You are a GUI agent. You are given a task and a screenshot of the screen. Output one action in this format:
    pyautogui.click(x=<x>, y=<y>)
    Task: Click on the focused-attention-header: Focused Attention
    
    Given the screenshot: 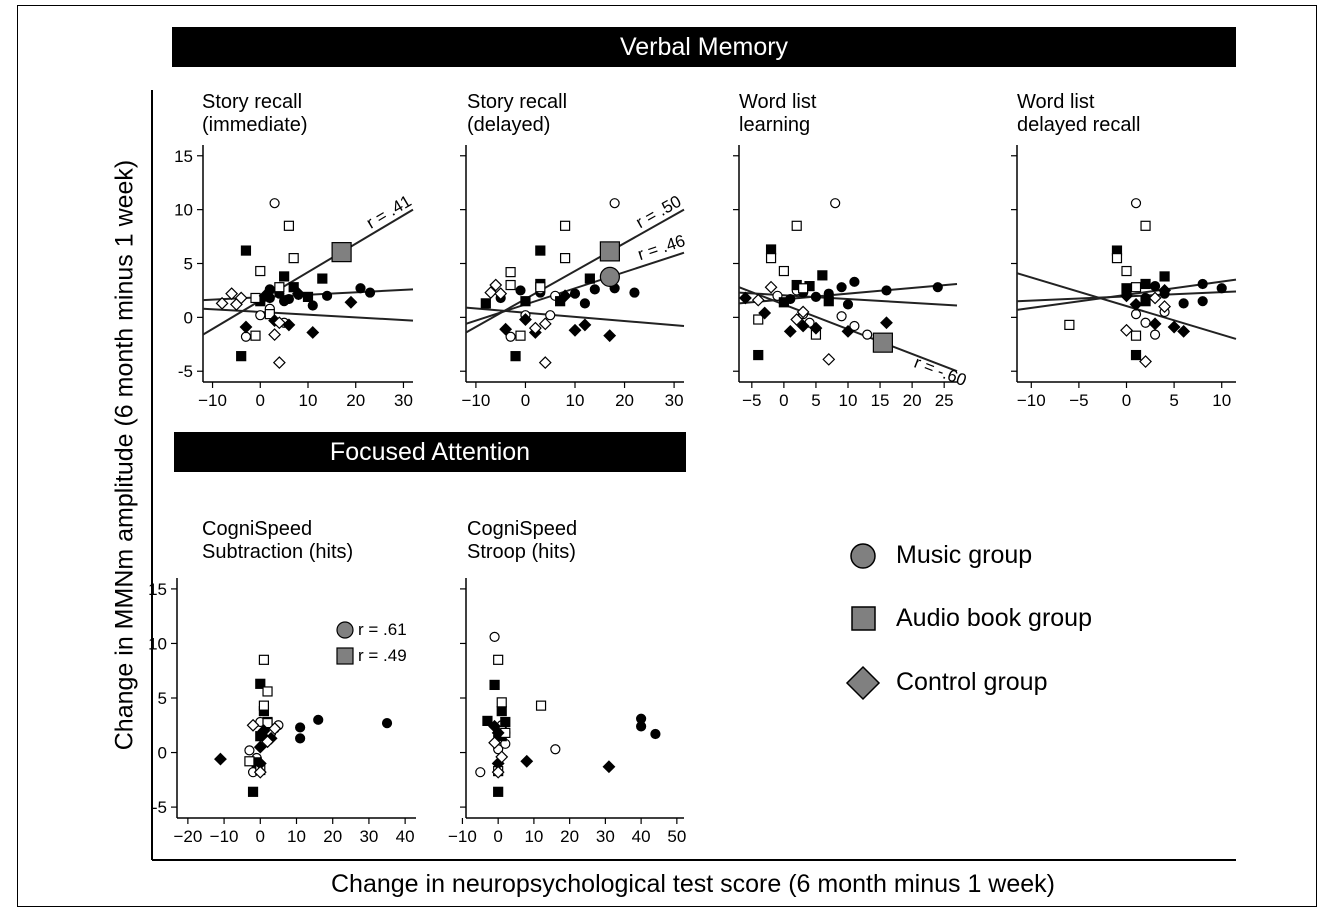 What is the action you would take?
    pyautogui.click(x=430, y=452)
    